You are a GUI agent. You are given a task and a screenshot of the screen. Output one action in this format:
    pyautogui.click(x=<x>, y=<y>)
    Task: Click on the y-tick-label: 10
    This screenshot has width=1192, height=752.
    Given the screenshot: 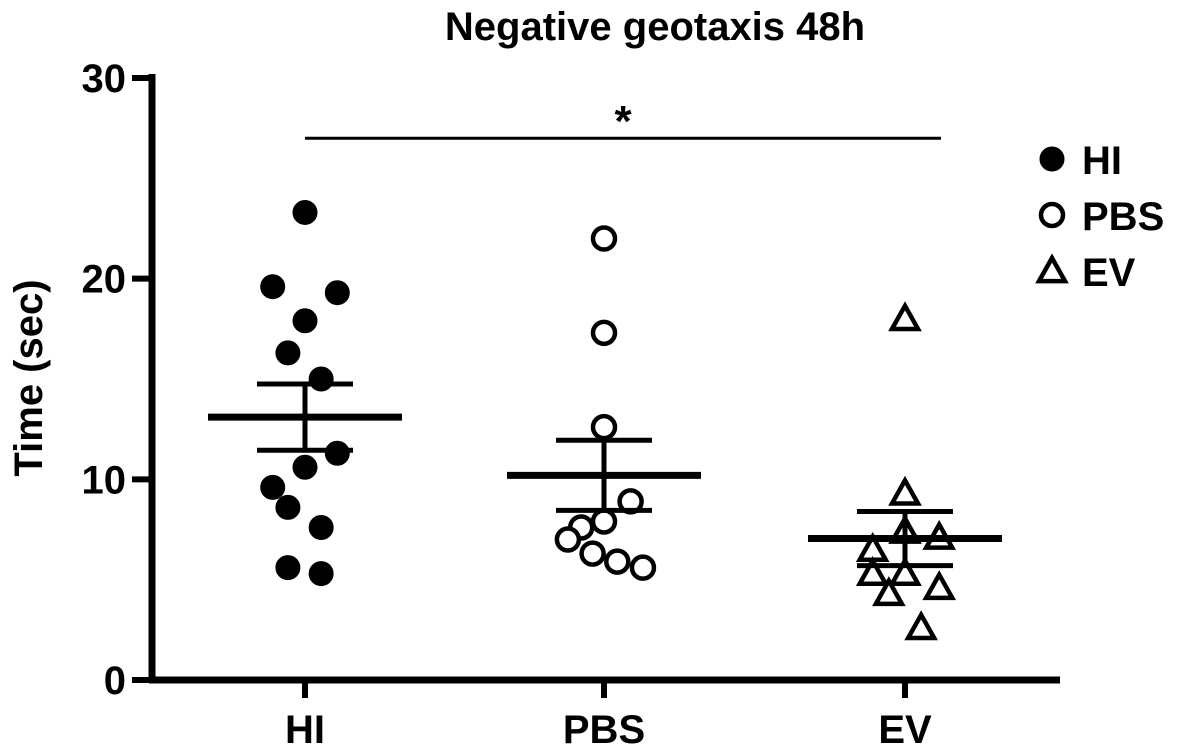 What is the action you would take?
    pyautogui.click(x=104, y=480)
    